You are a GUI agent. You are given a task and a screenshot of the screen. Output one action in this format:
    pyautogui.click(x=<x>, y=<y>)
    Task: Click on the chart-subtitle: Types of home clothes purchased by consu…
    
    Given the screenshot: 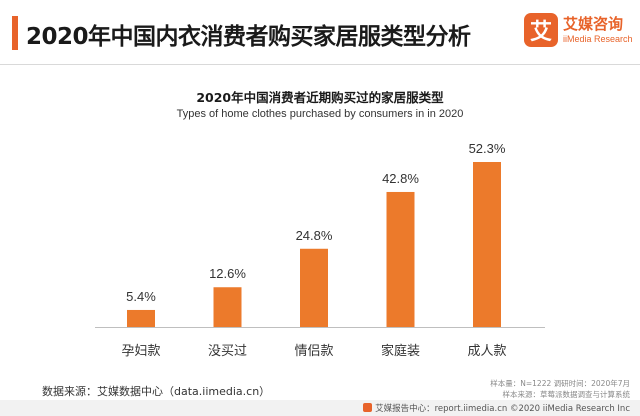 What is the action you would take?
    pyautogui.click(x=320, y=114)
    